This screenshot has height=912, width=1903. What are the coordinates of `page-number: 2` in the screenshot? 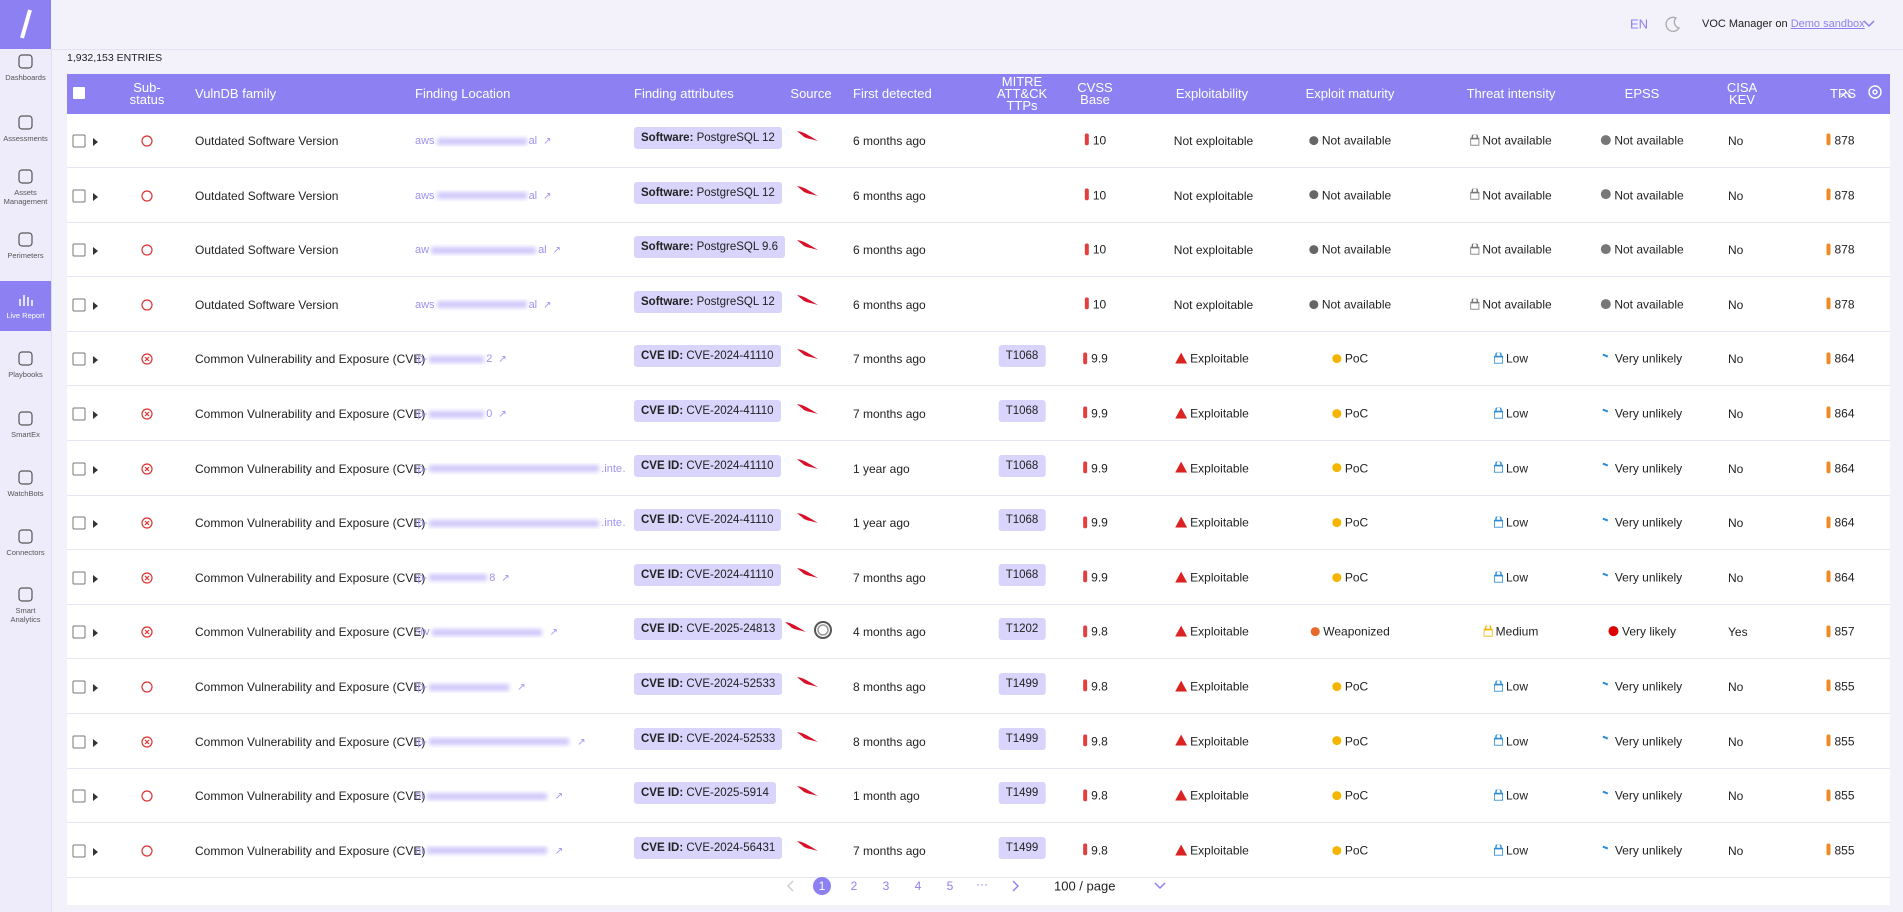 It's located at (854, 886).